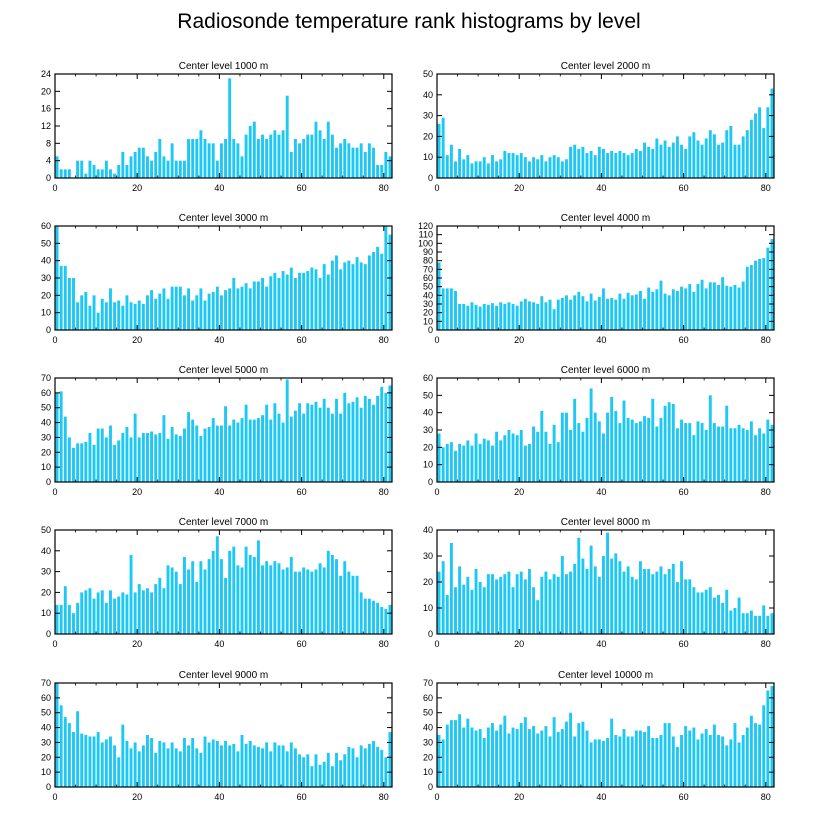  Describe the element at coordinates (46, 74) in the screenshot. I see `y-tick-label: 24` at that location.